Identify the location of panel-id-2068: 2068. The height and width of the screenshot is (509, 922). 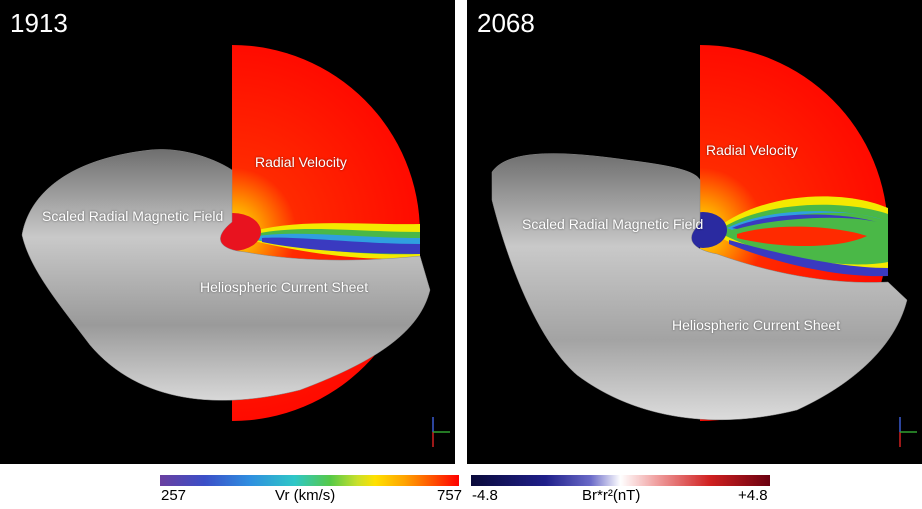
(506, 23).